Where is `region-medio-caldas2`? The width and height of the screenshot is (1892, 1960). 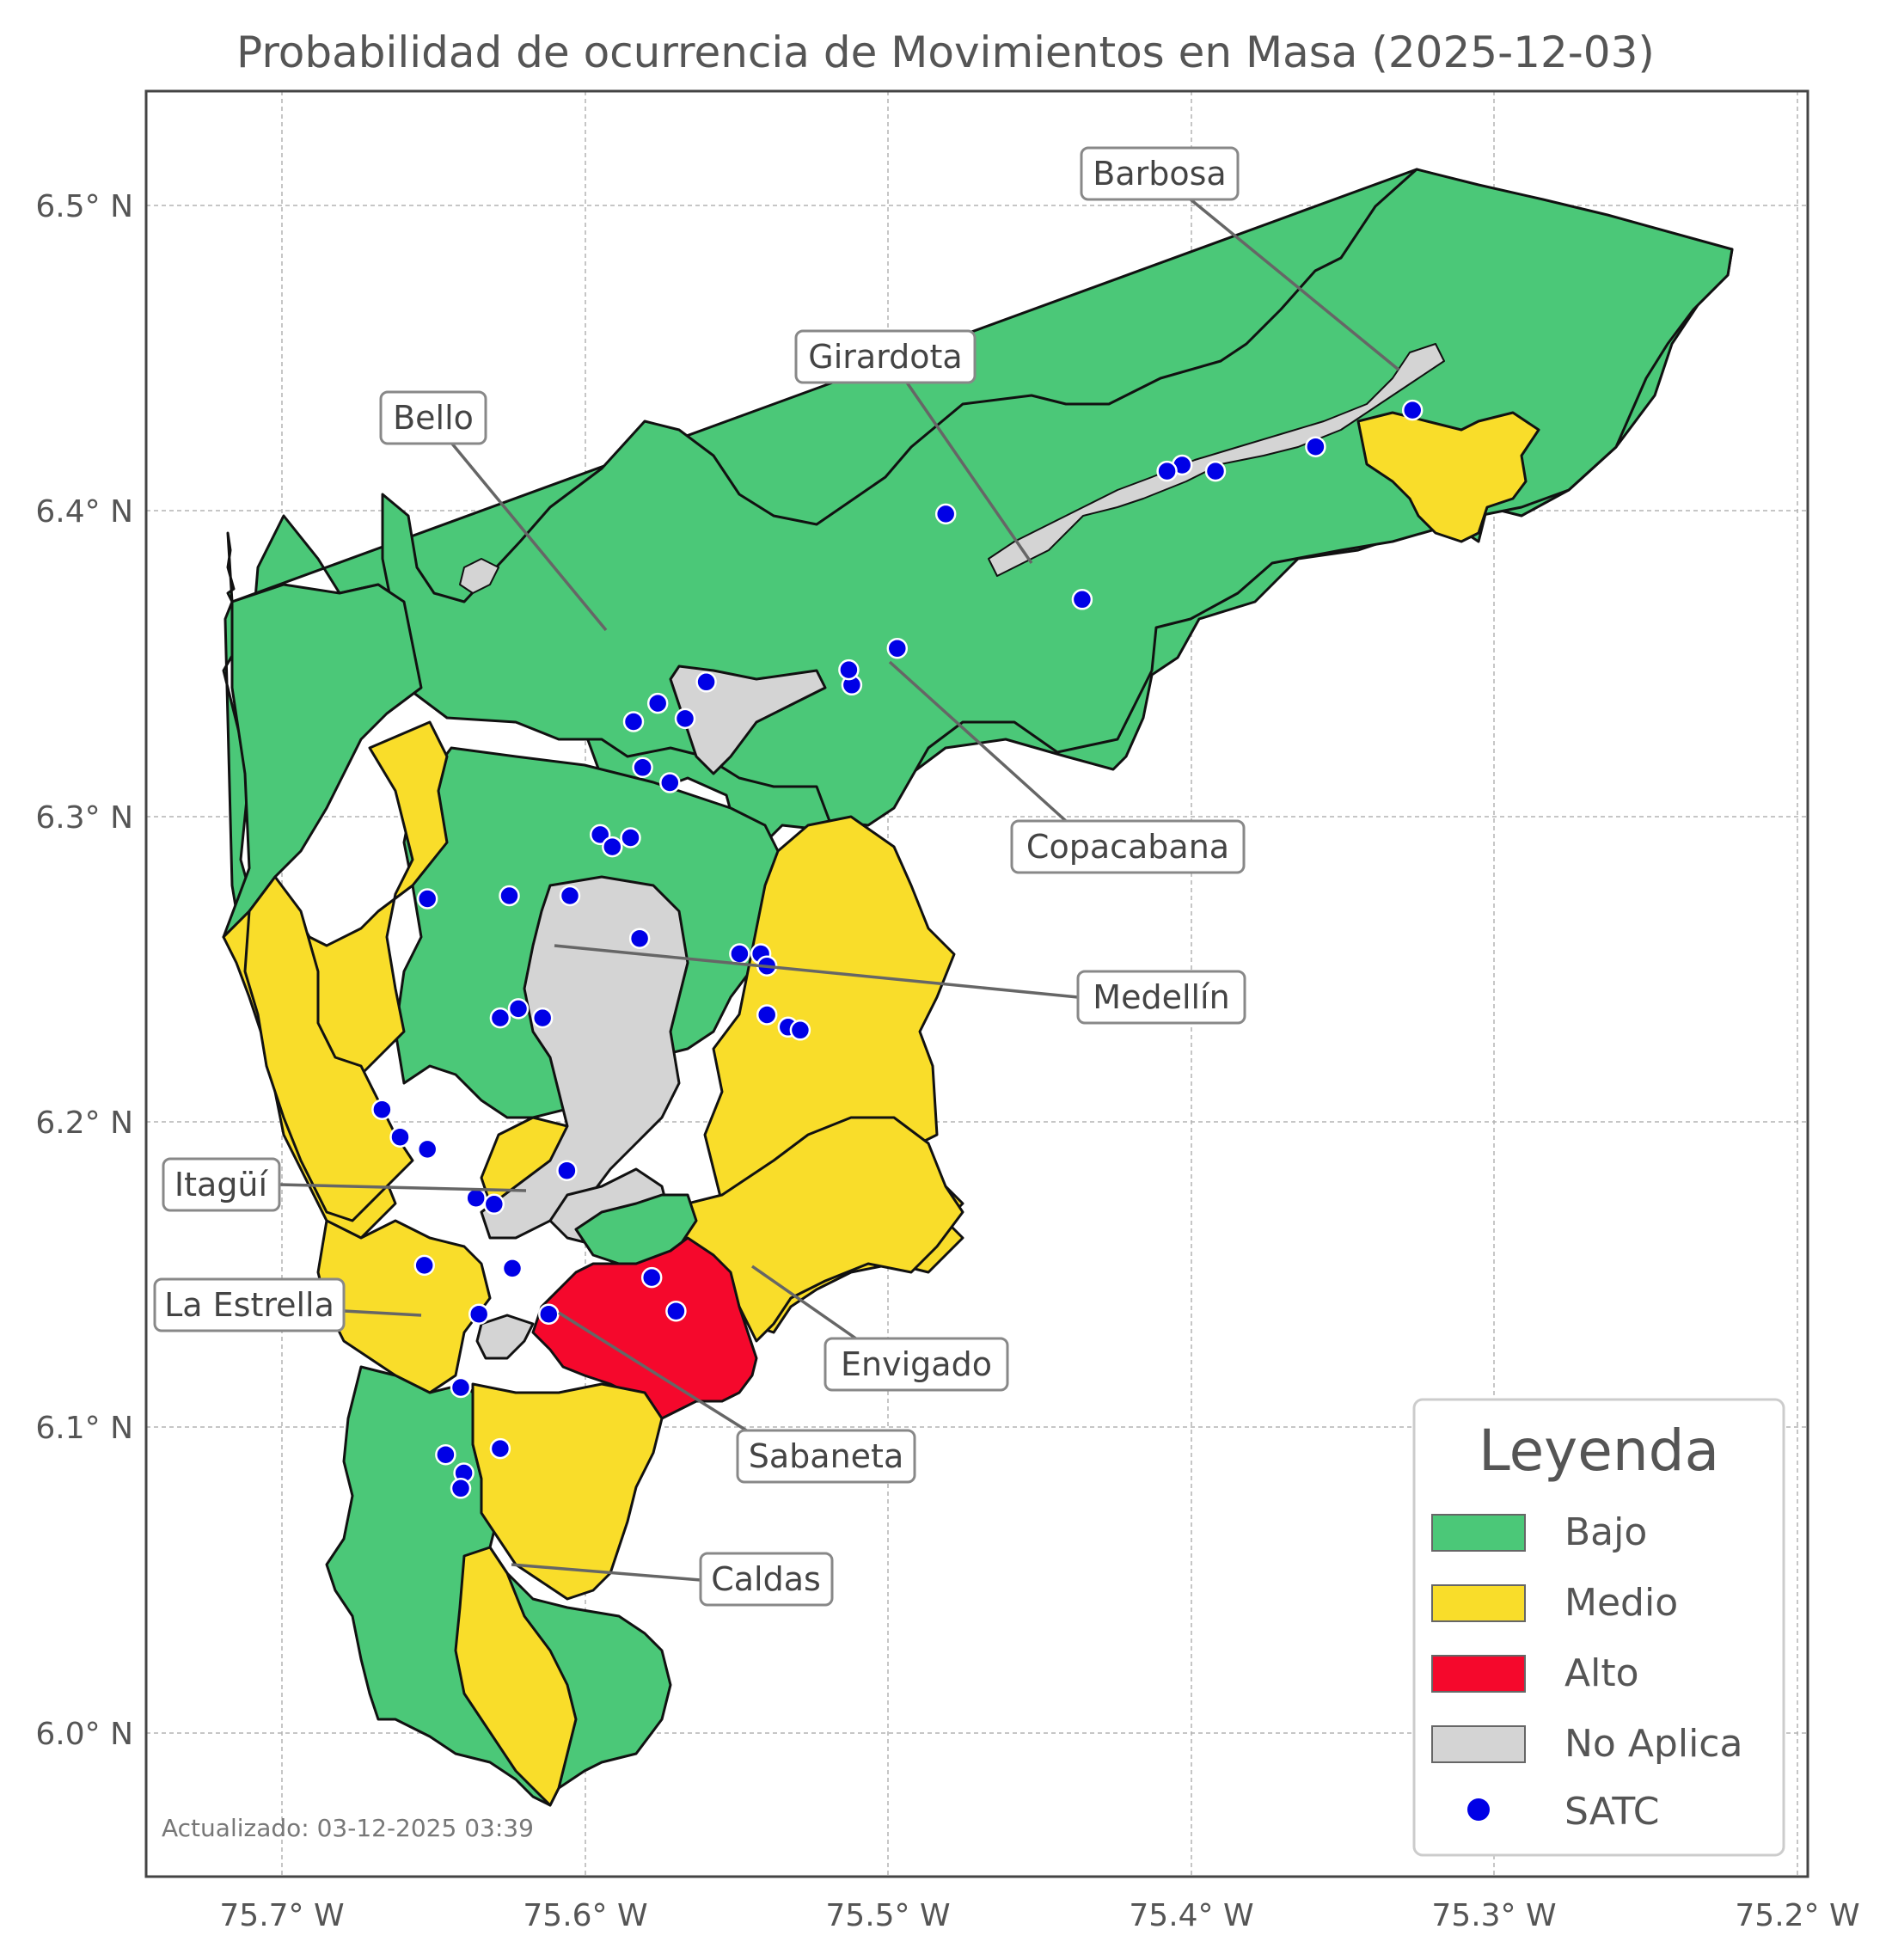
region-medio-caldas2 is located at coordinates (516, 1676).